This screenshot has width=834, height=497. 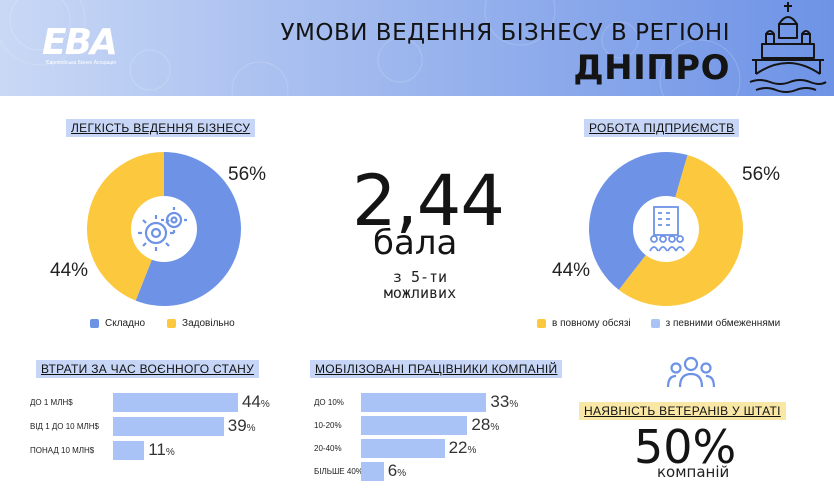 I want to click on bar-label: ПОНАД 10 МЛН$, so click(x=62, y=450).